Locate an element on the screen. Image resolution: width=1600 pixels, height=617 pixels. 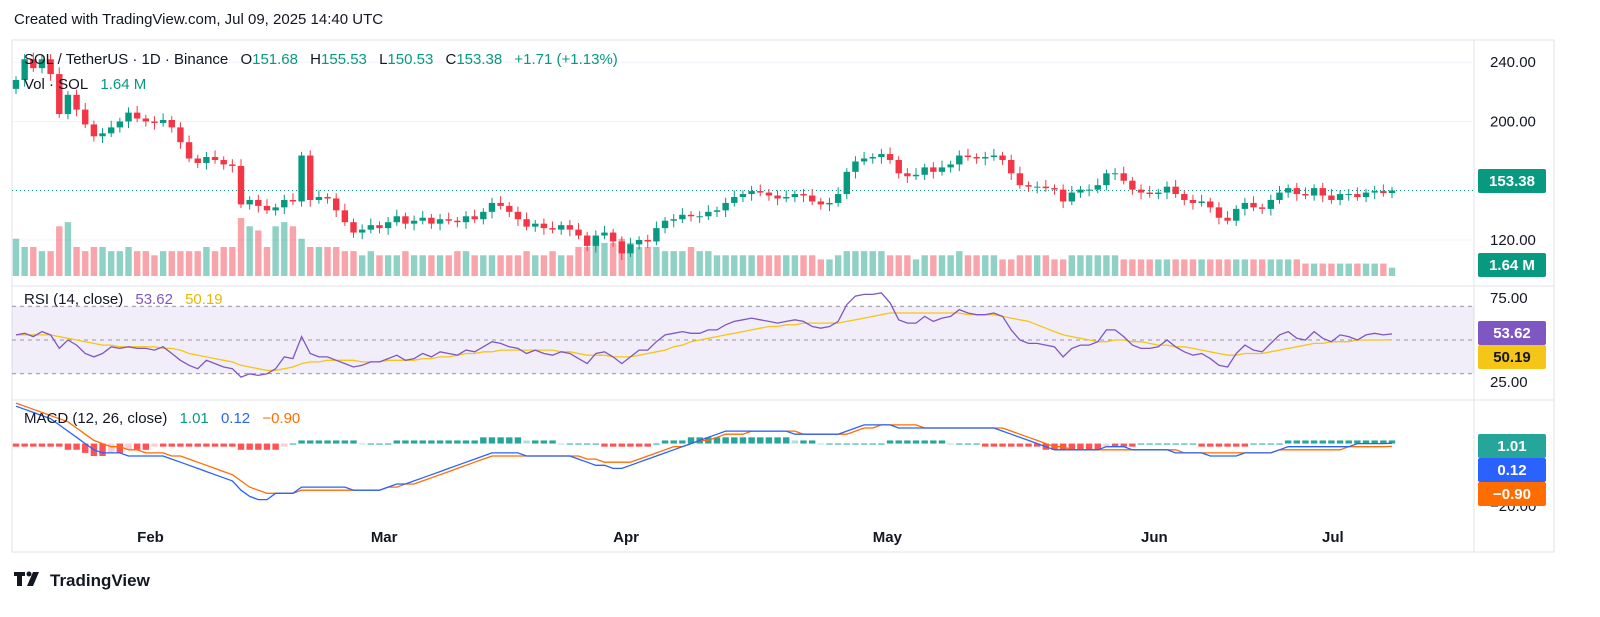
volume-legend: Vol · SOL 1.64 M is located at coordinates (85, 84).